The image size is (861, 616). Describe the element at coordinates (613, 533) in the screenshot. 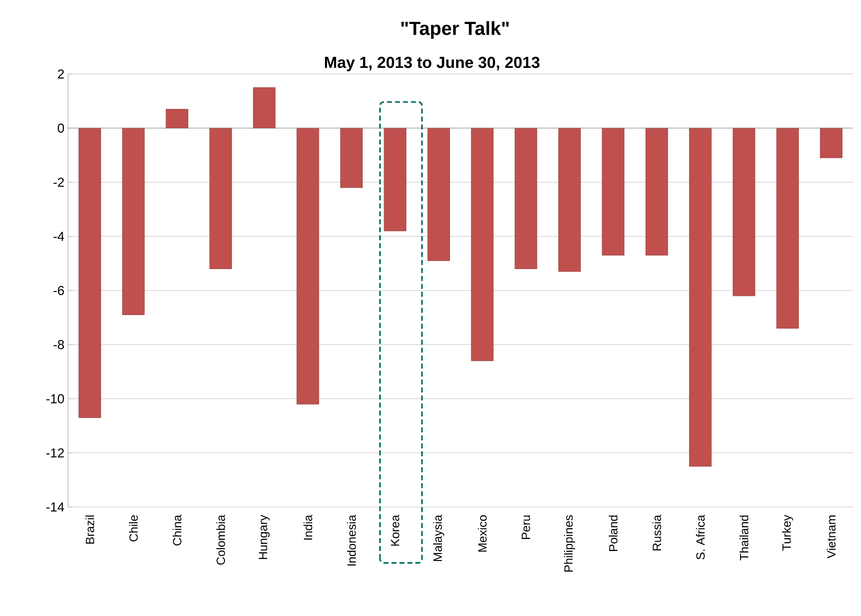

I see `x-tick-label: Poland` at that location.